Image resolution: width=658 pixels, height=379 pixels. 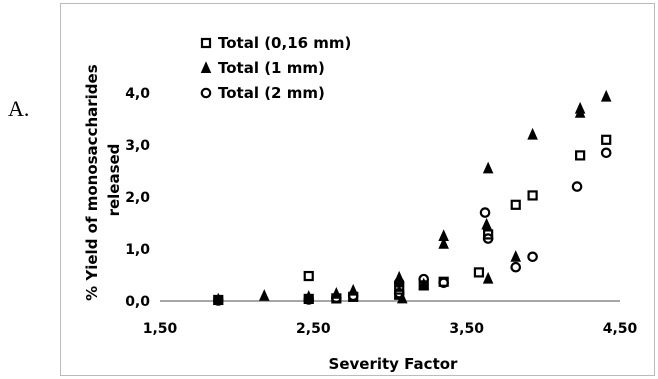 I want to click on legend: Total (0,16 mm) Total (1 mm) Total (2 mm), so click(x=275, y=68).